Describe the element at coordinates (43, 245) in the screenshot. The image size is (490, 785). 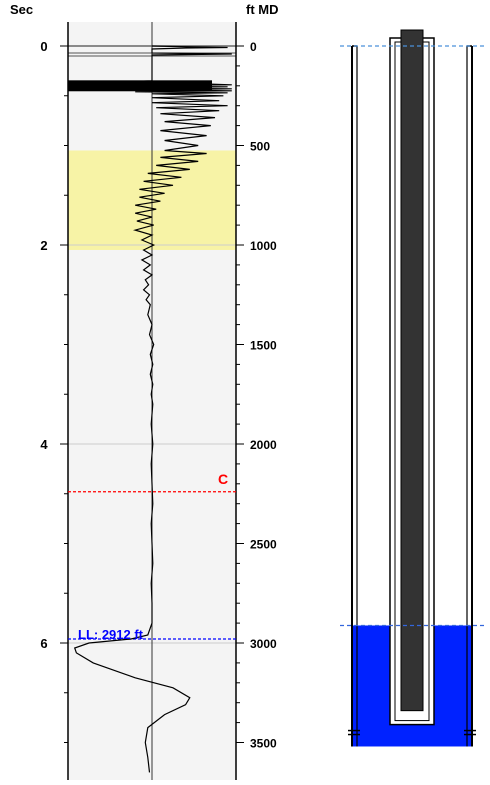
I see `left-tick-label: 2` at that location.